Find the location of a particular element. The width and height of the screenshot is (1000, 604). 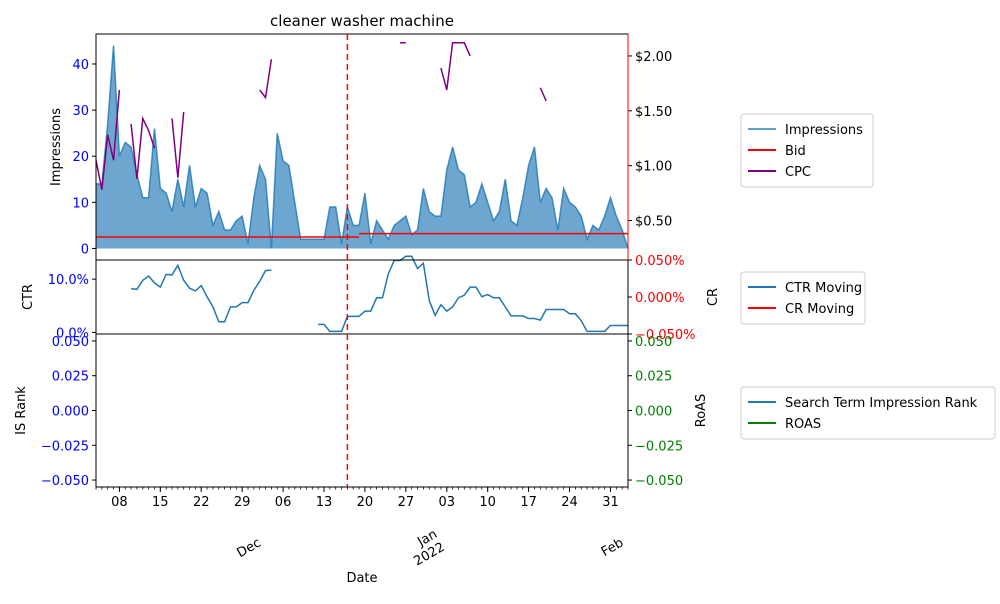

legend-middle-box is located at coordinates (803, 298).